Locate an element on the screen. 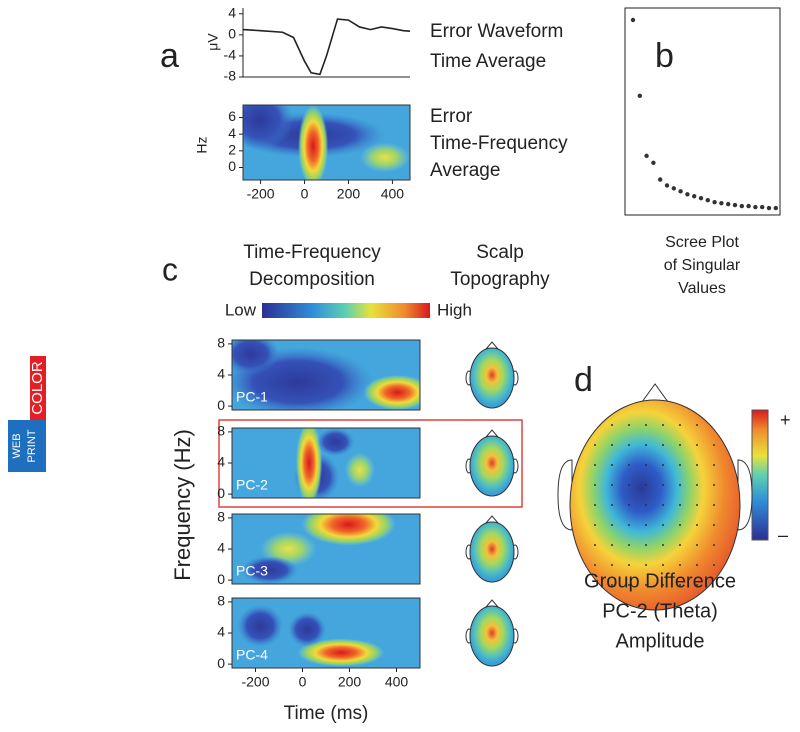 This screenshot has height=732, width=800. caption: Topography is located at coordinates (500, 279).